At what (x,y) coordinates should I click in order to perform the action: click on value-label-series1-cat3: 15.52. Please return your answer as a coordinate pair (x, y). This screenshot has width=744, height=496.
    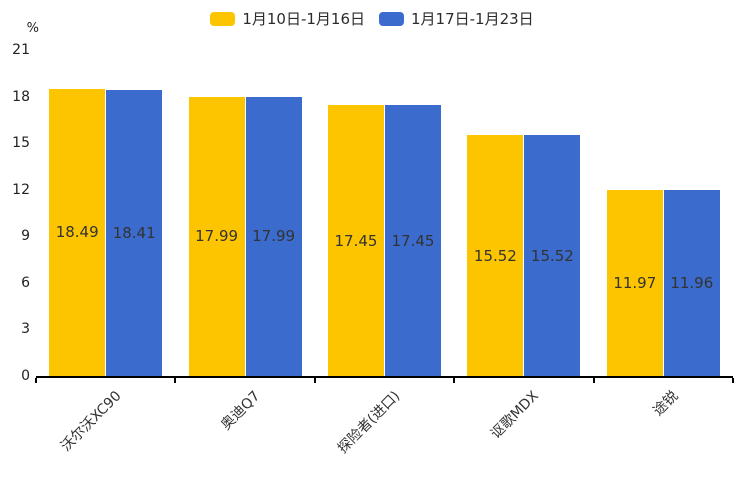
    Looking at the image, I should click on (552, 255).